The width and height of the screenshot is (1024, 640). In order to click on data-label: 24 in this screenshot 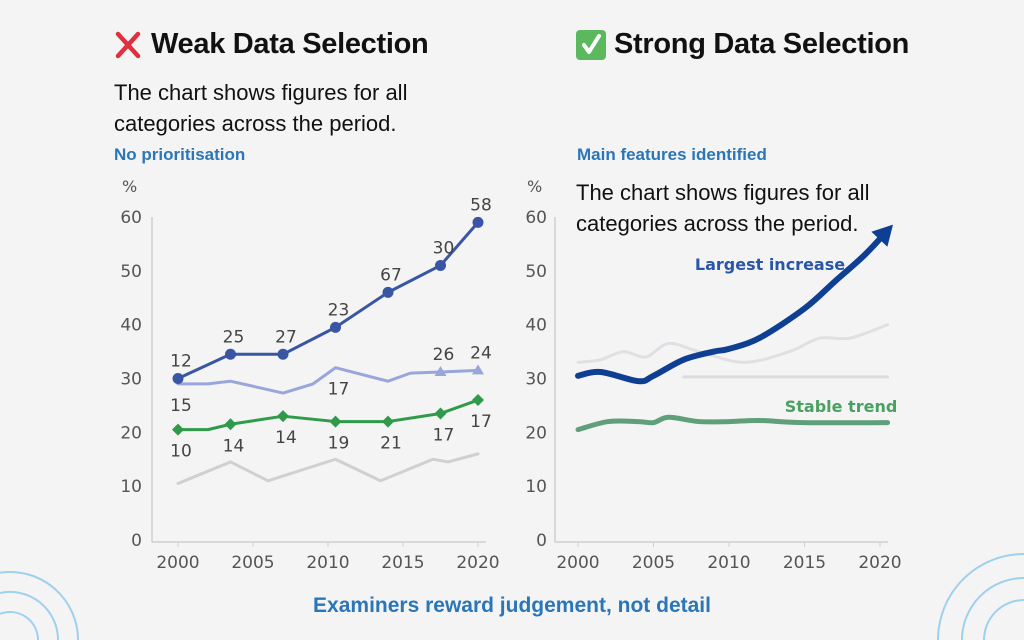, I will do `click(481, 353)`.